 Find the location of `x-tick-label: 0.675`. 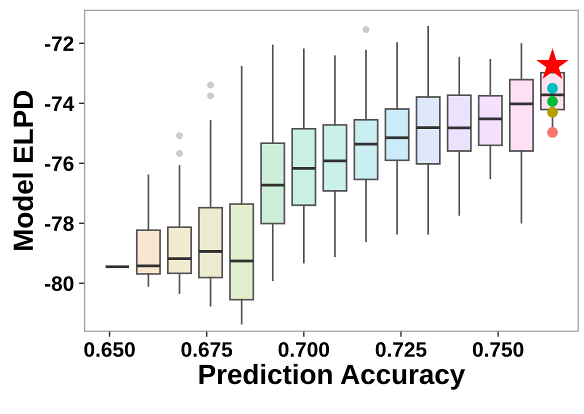

x-tick-label: 0.675 is located at coordinates (206, 349).